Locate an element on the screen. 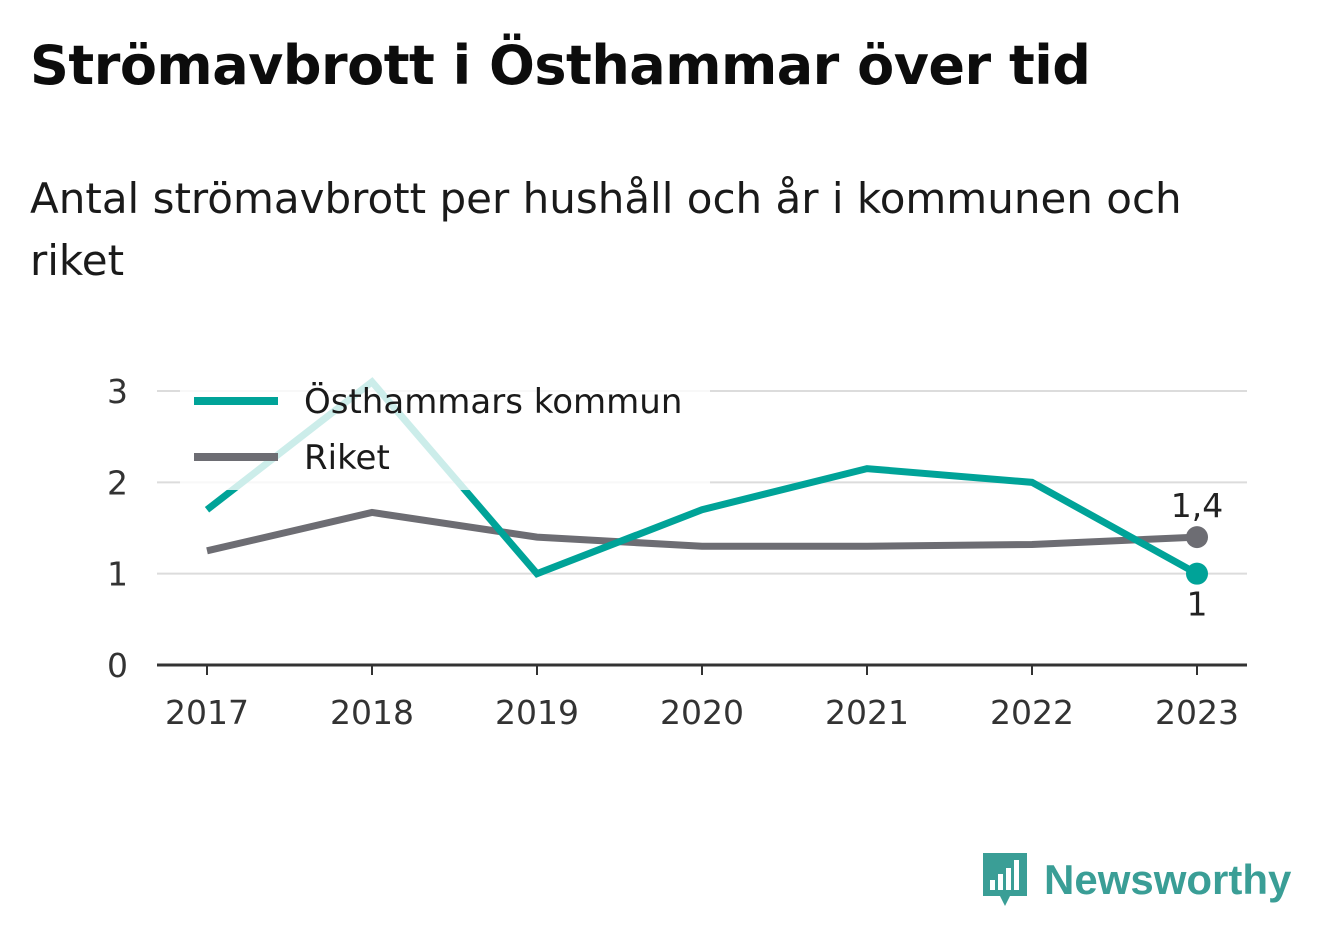 This screenshot has width=1322, height=939. x-tick-label: 2023 is located at coordinates (1197, 712).